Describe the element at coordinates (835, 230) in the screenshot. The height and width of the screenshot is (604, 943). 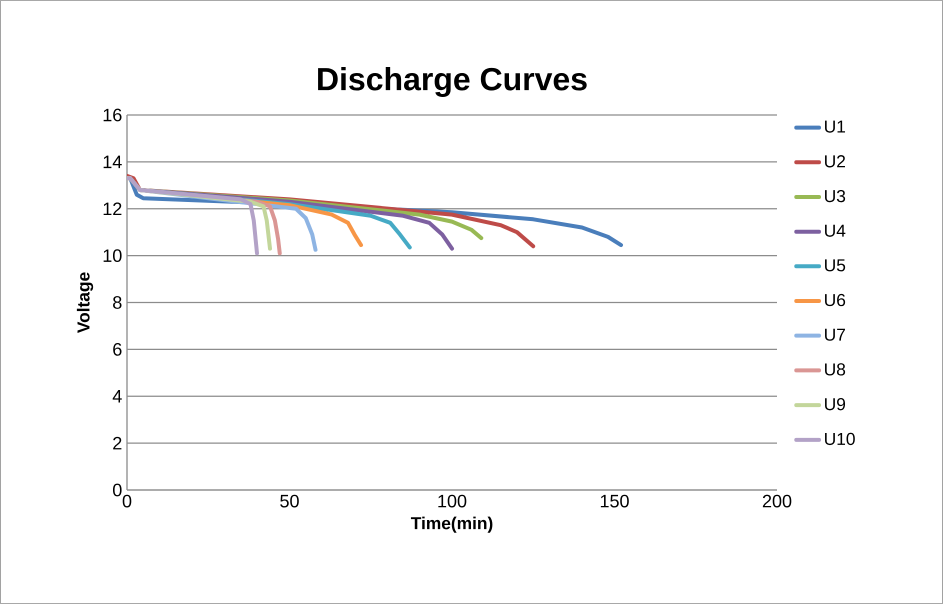
I see `legend-label: U4` at that location.